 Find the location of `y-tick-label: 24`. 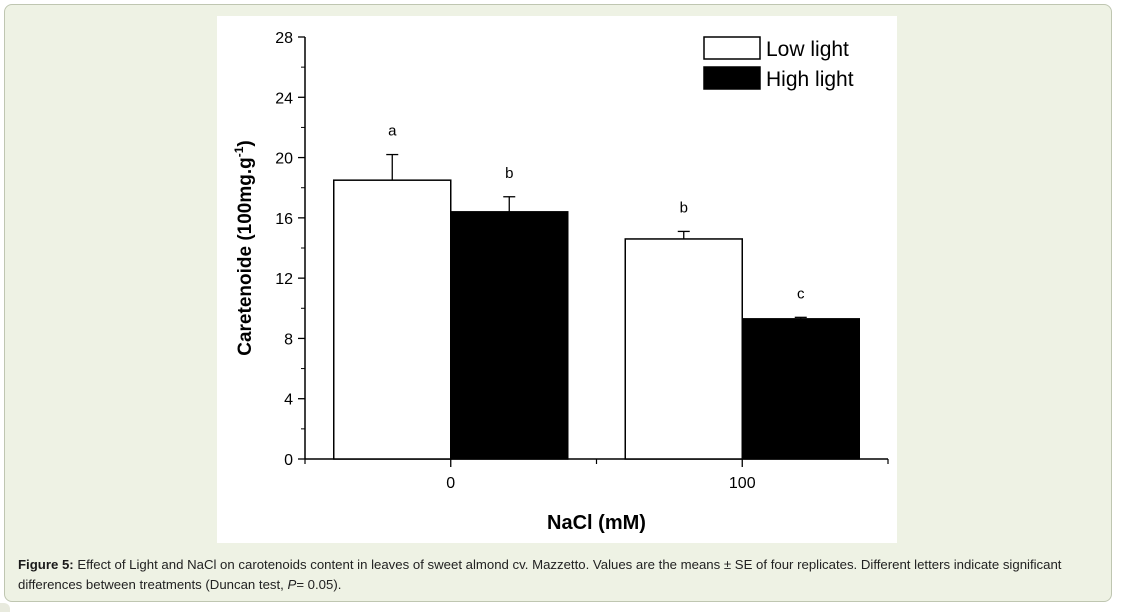

y-tick-label: 24 is located at coordinates (284, 98).